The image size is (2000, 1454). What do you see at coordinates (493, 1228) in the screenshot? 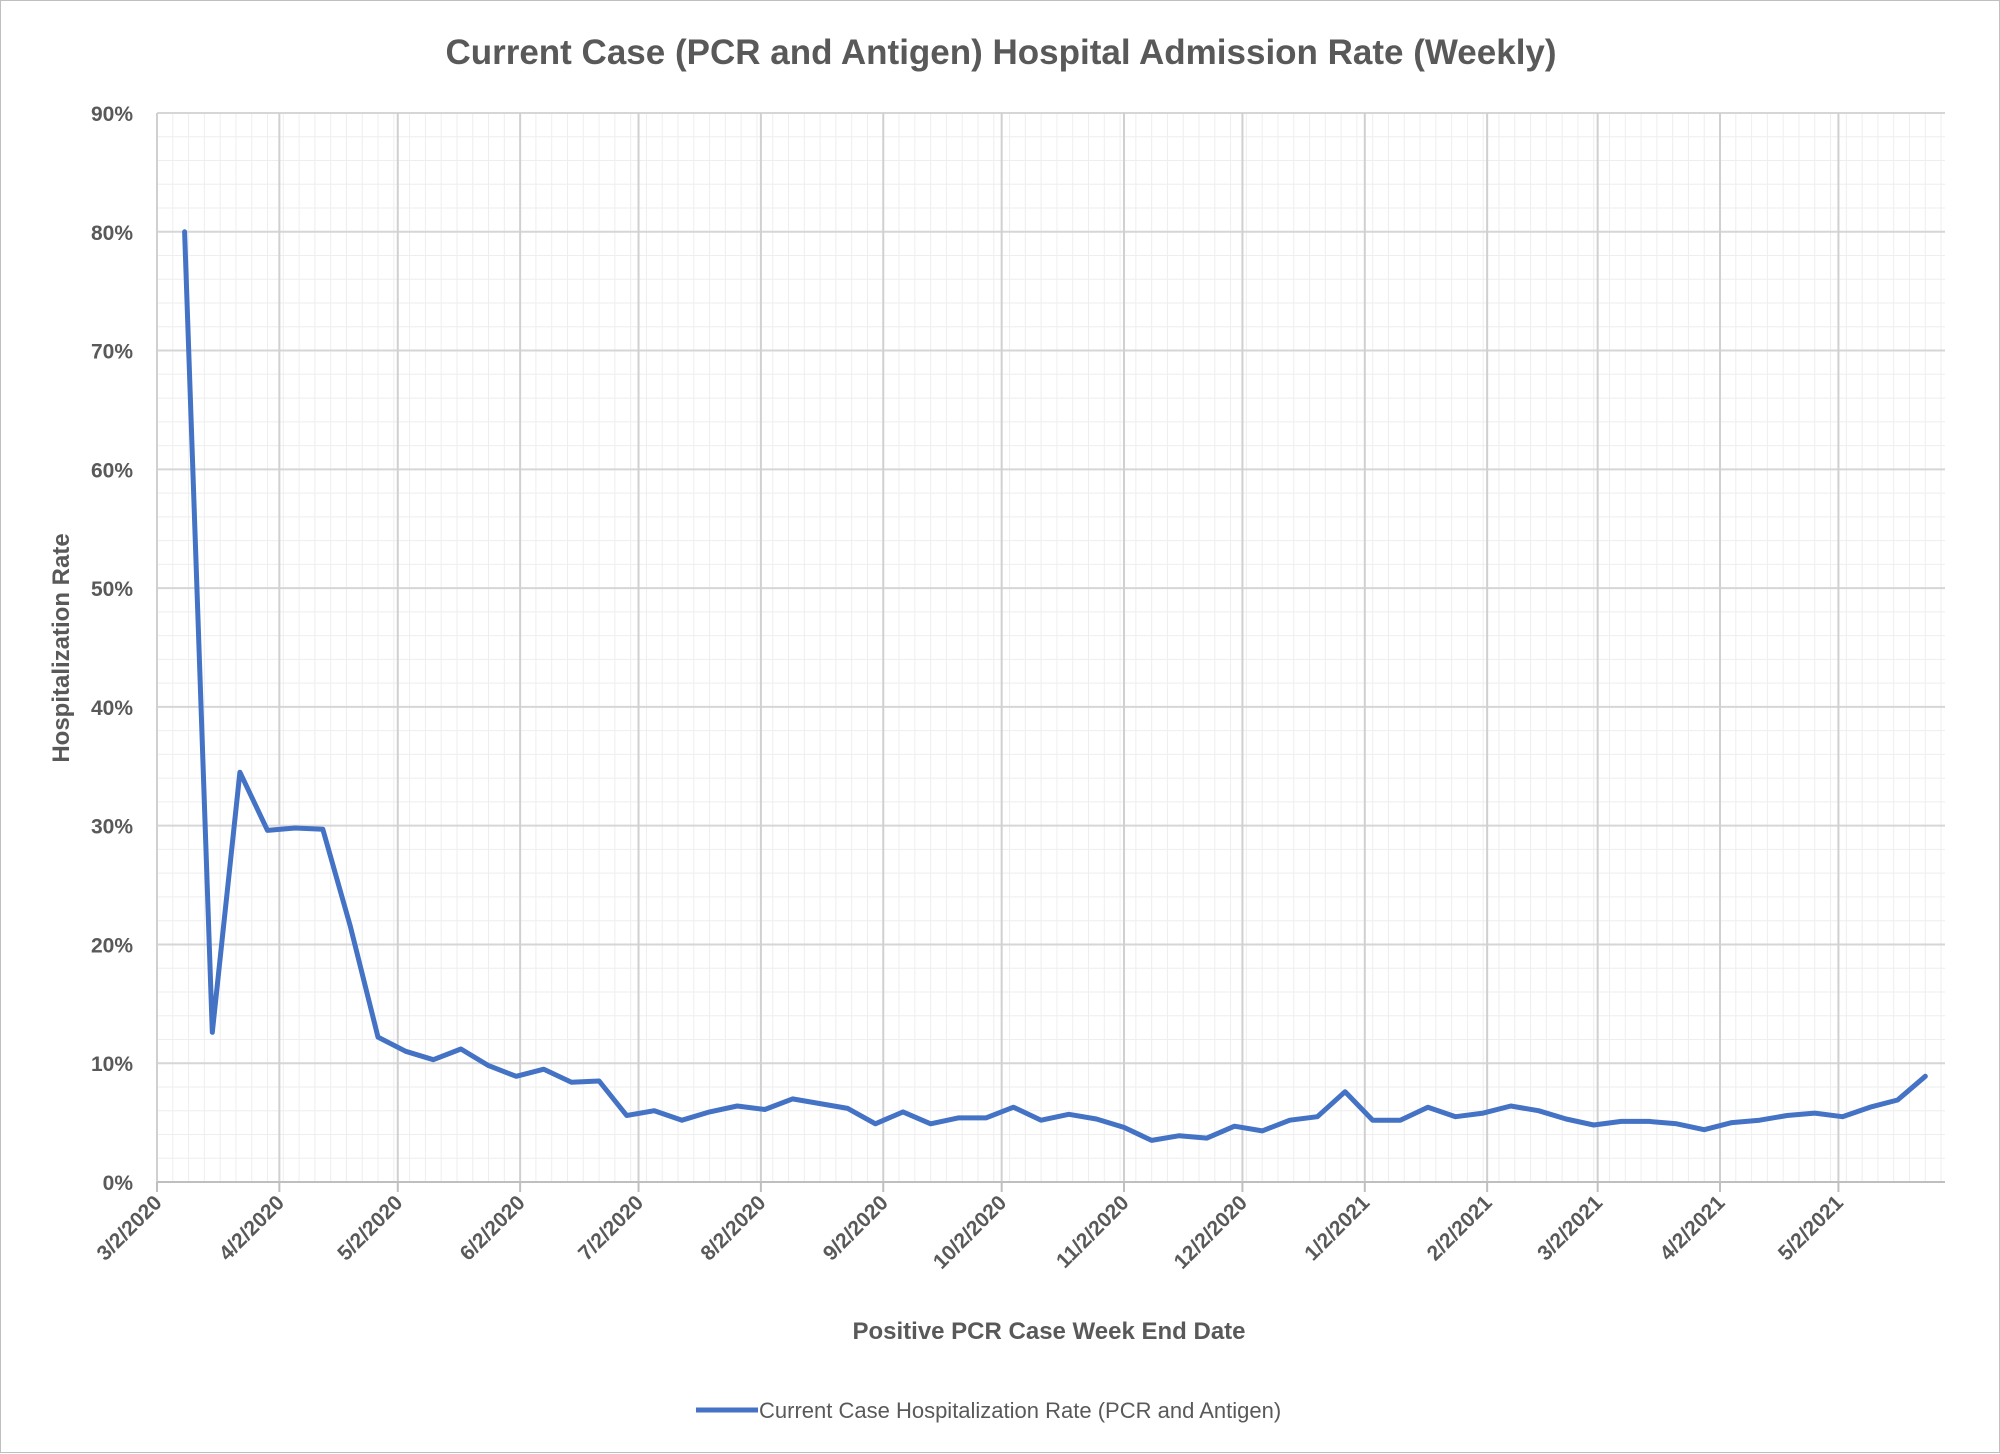
I see `x-tick-label: 6/2/2020` at bounding box center [493, 1228].